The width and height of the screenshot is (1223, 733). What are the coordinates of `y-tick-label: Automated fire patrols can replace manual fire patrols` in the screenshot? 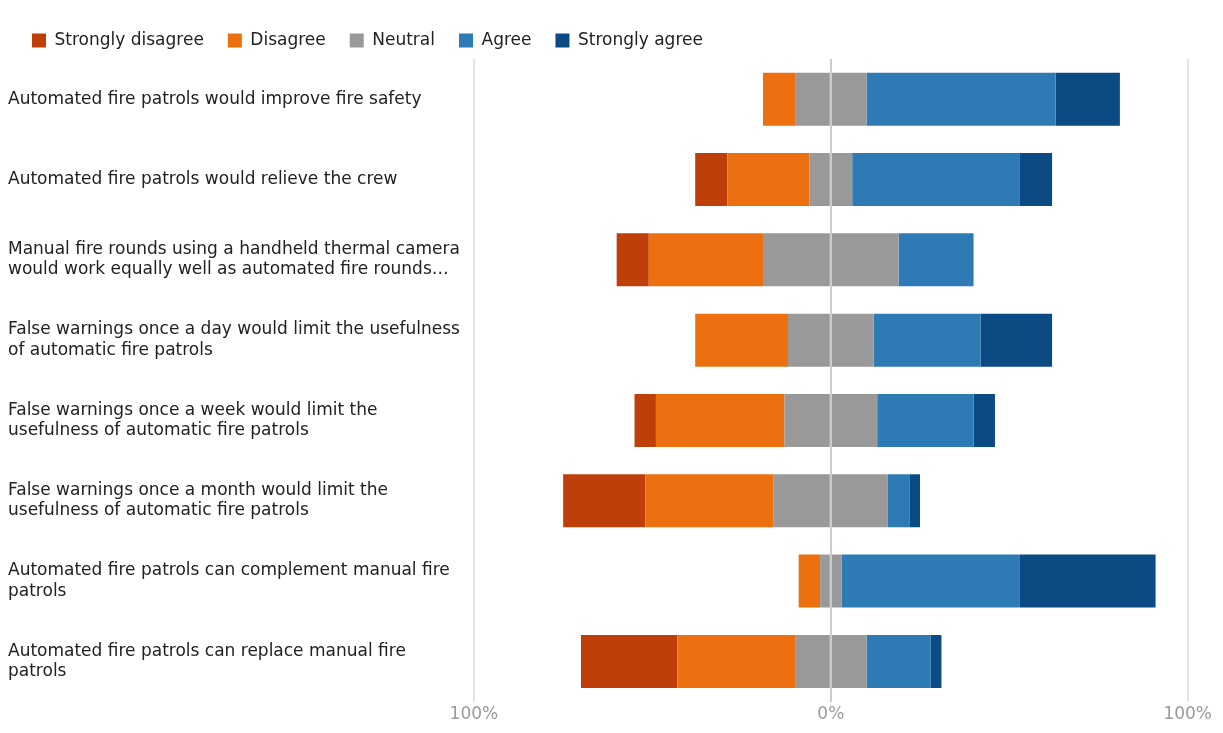 It's located at (207, 660).